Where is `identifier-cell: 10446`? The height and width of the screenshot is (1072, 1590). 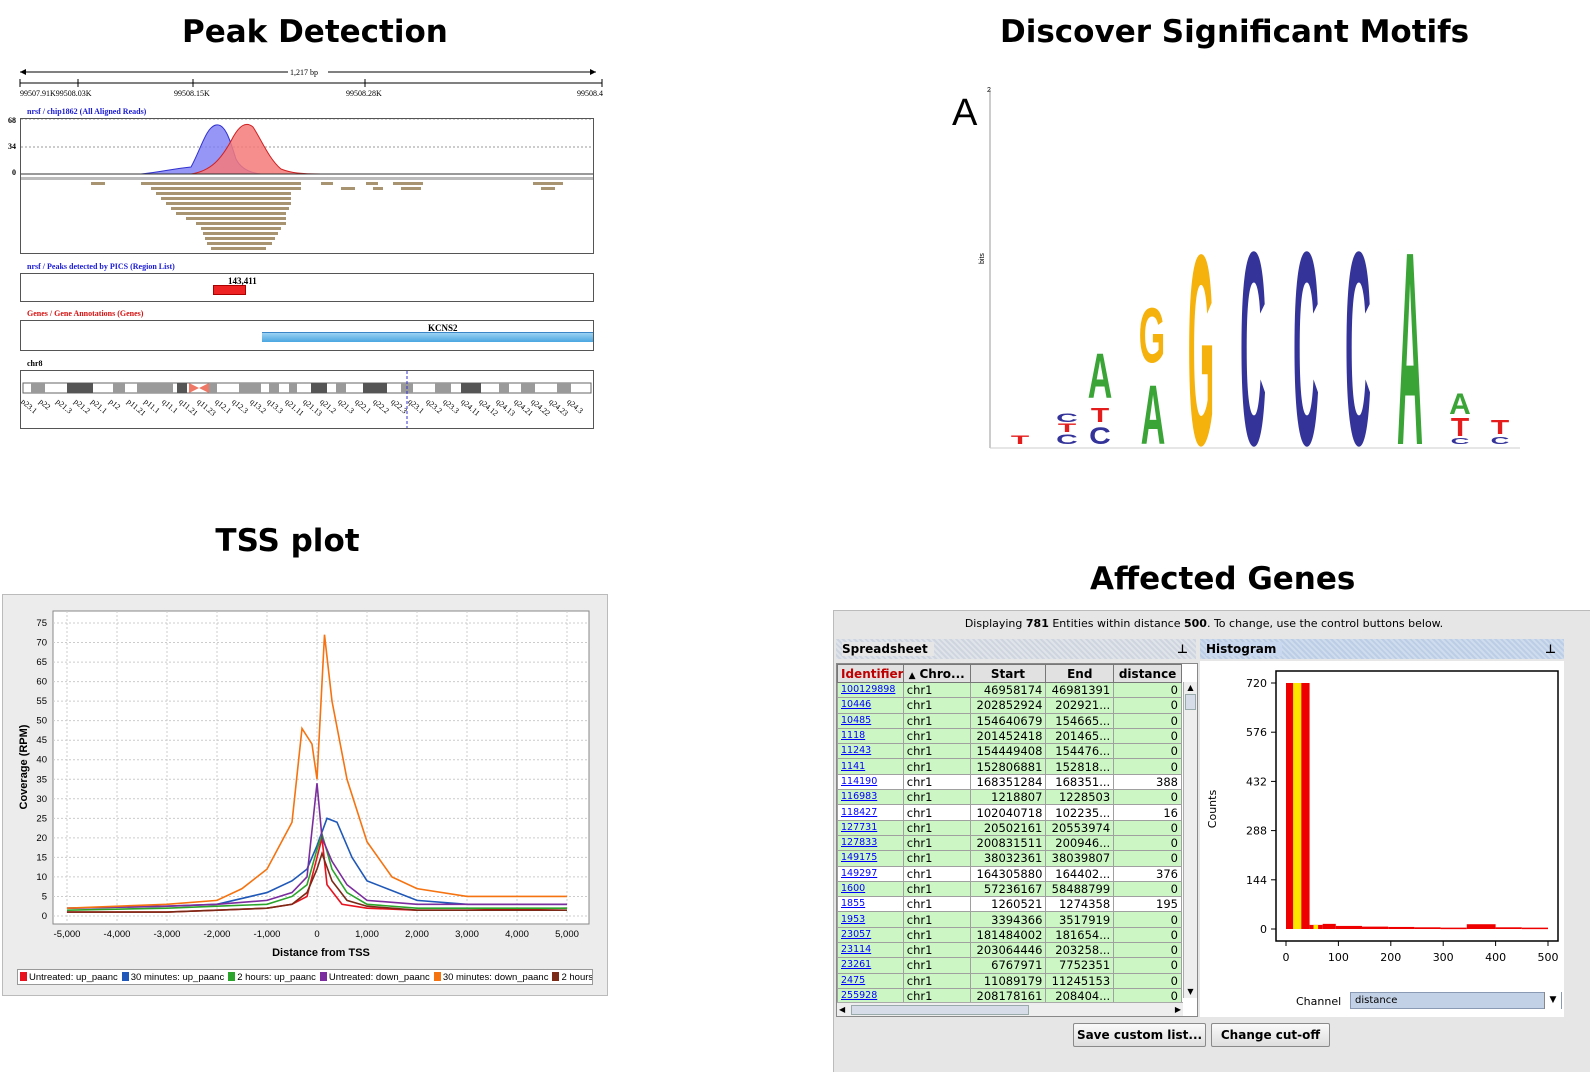
identifier-cell: 10446 is located at coordinates (870, 705).